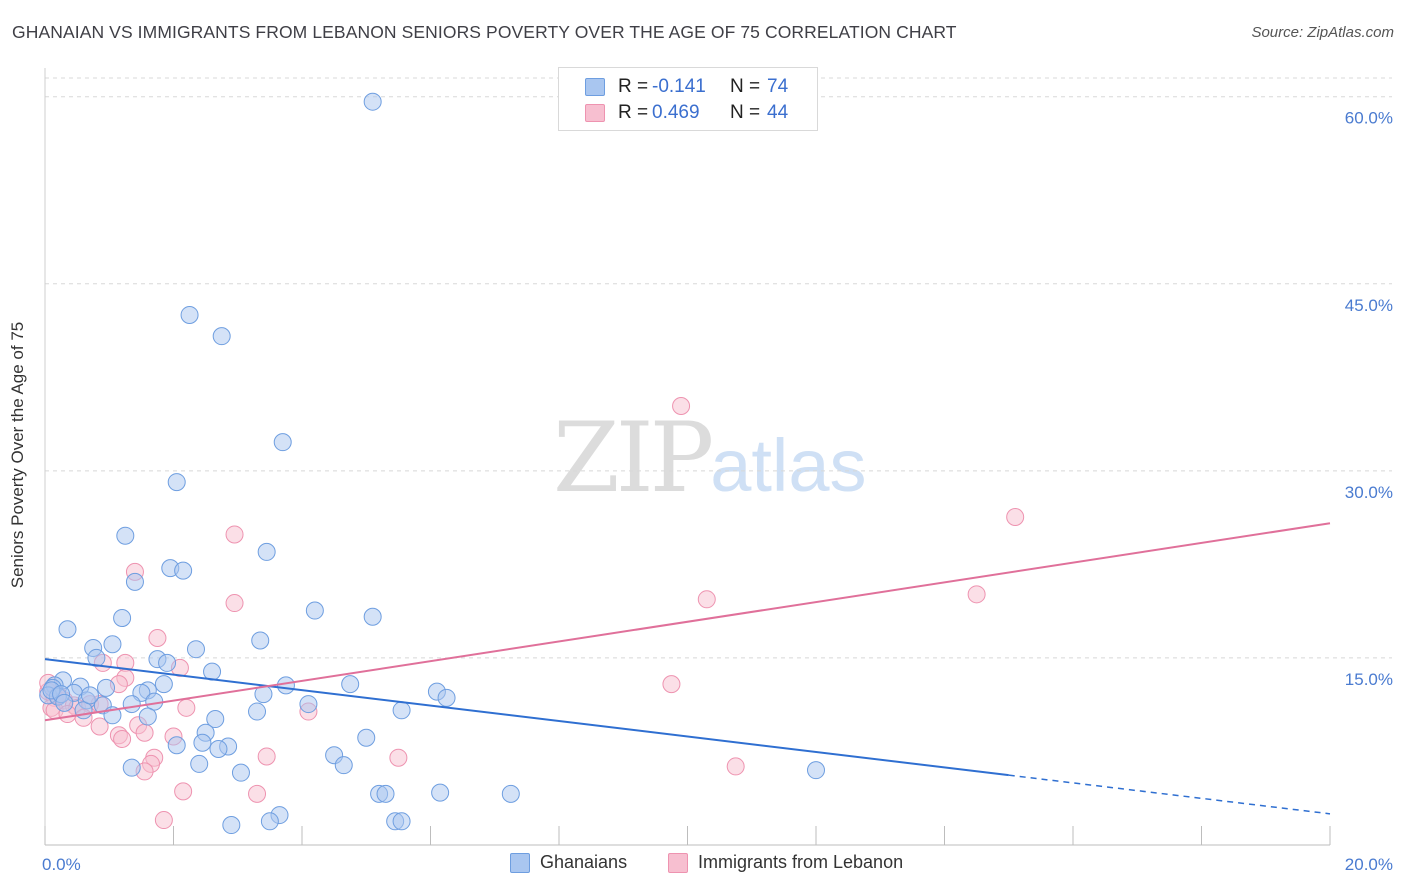 The height and width of the screenshot is (892, 1406). I want to click on x-tick-label: 20.0%, so click(1369, 864).